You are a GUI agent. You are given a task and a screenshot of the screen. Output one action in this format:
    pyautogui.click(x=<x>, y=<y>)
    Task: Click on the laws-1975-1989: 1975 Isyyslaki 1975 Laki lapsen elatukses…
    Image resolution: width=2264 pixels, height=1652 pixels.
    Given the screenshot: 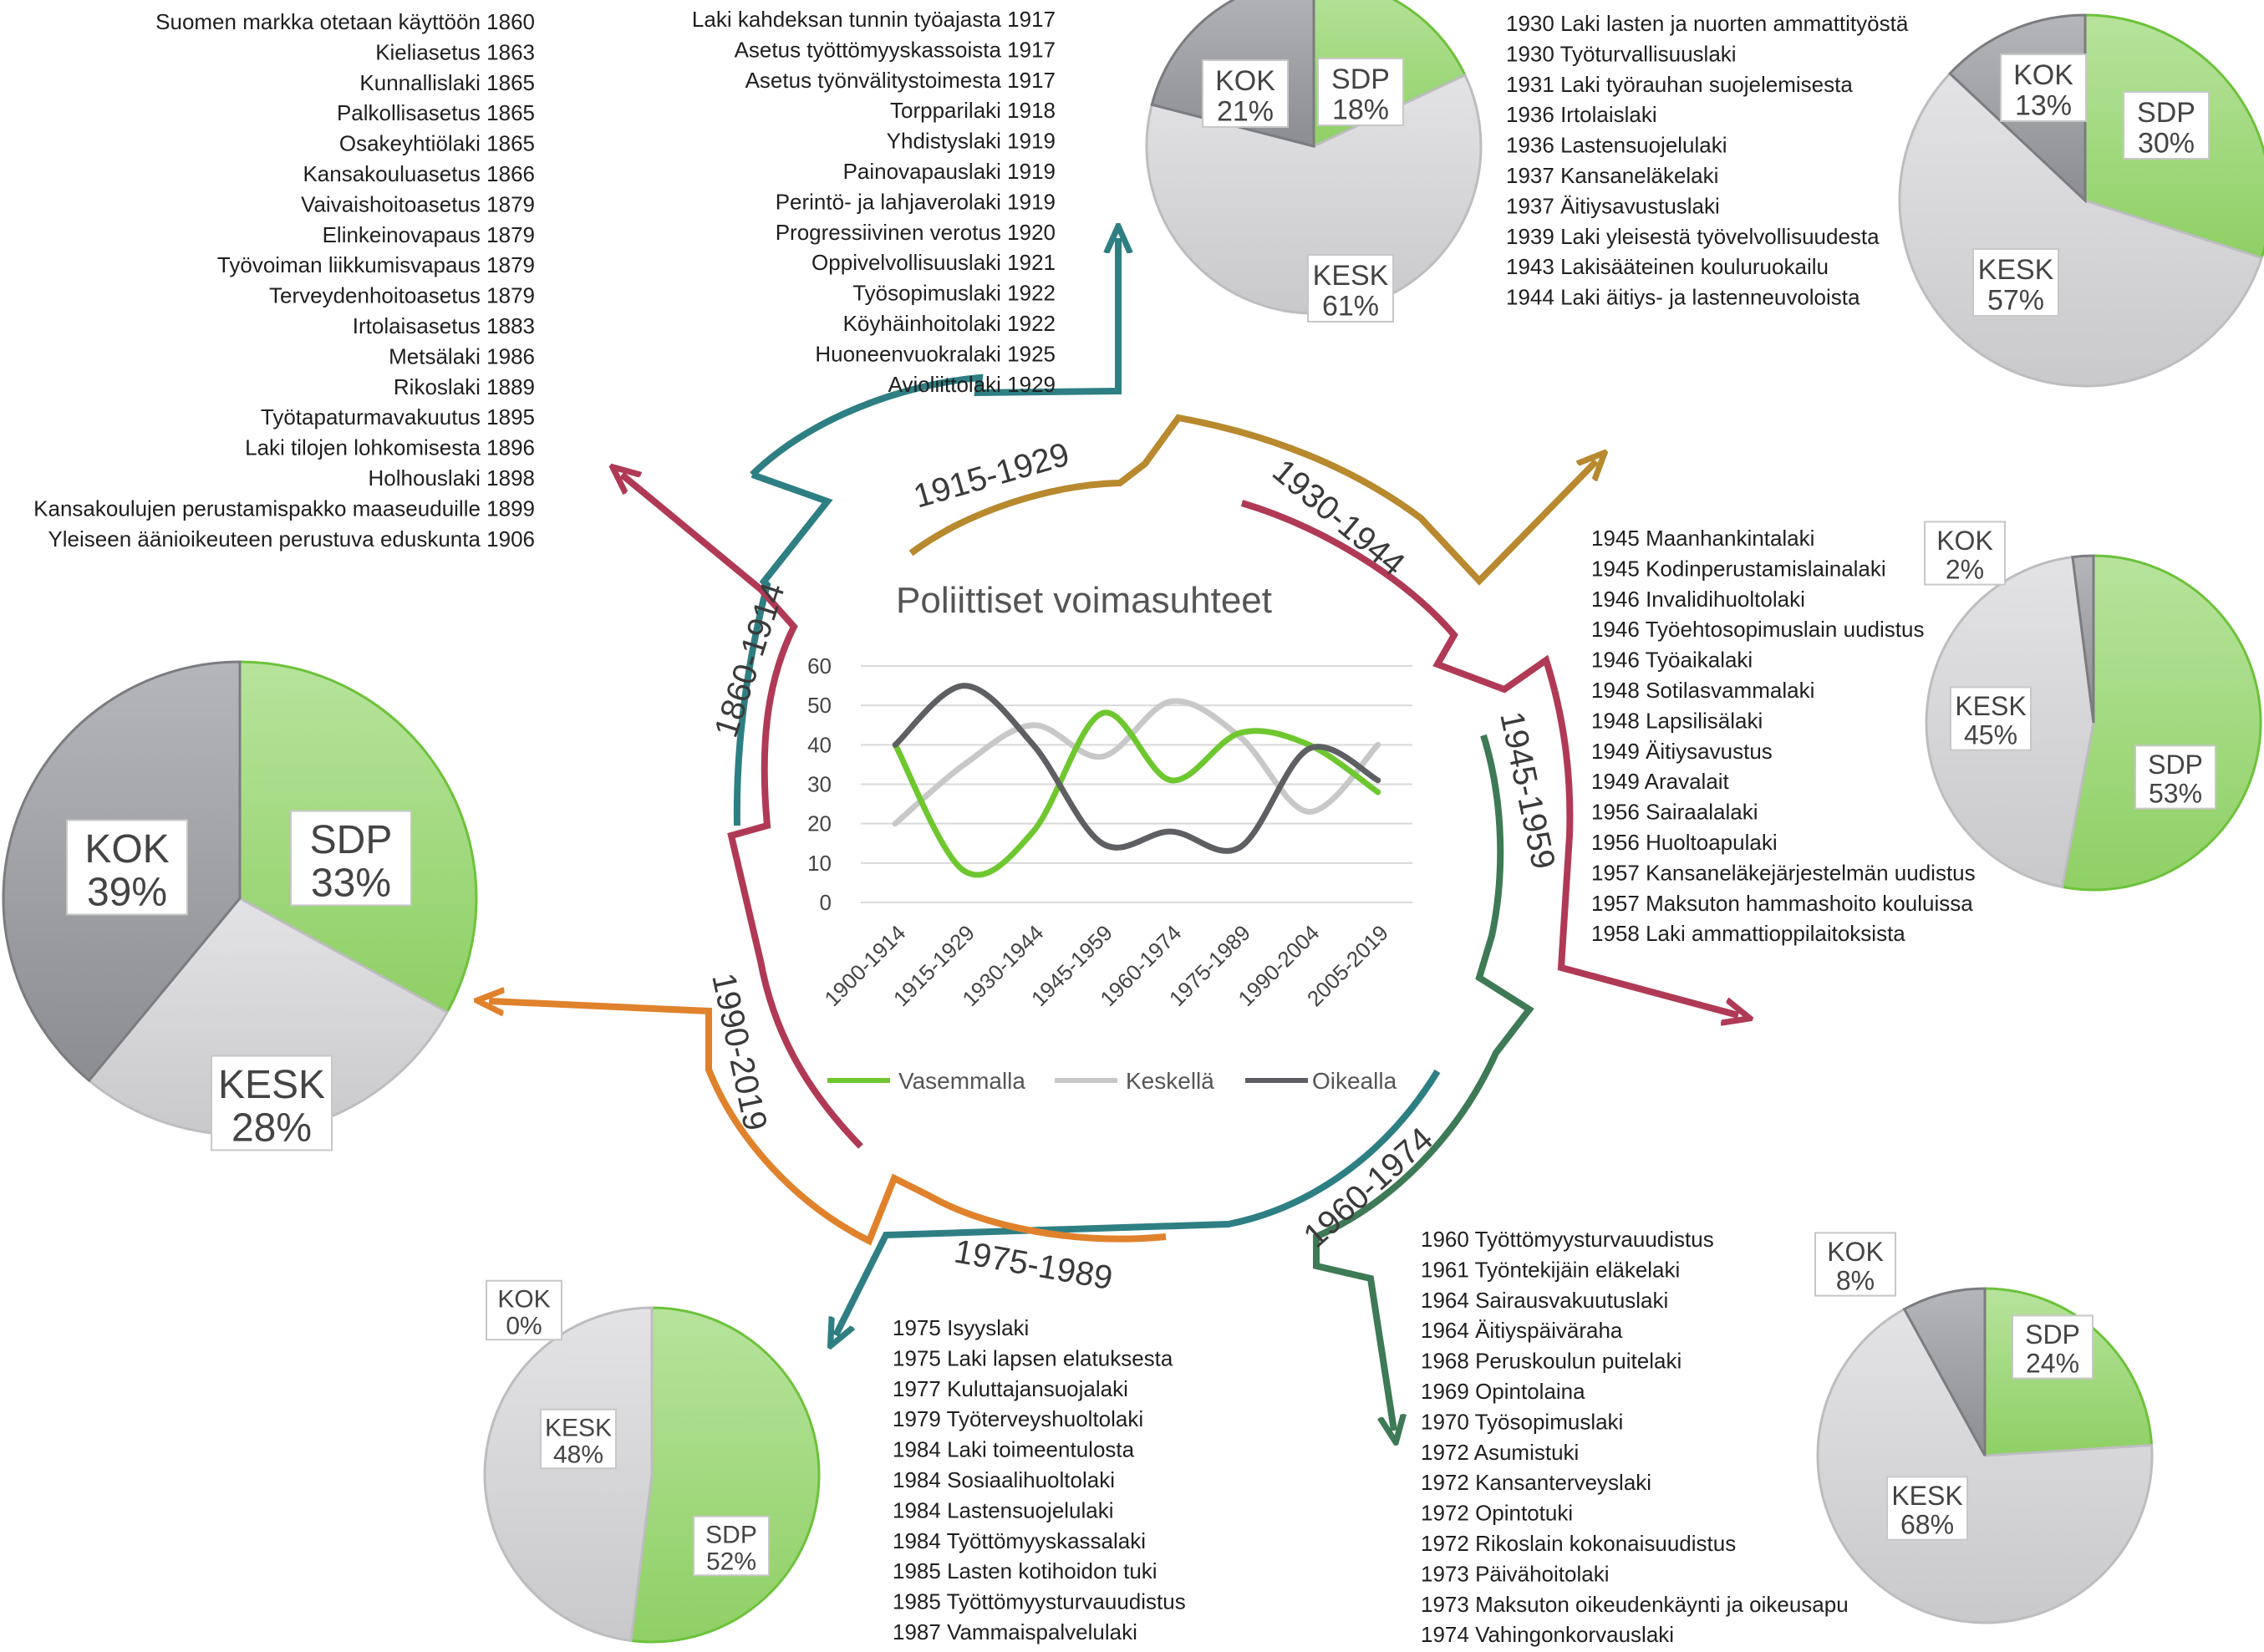 What is the action you would take?
    pyautogui.click(x=1039, y=1480)
    